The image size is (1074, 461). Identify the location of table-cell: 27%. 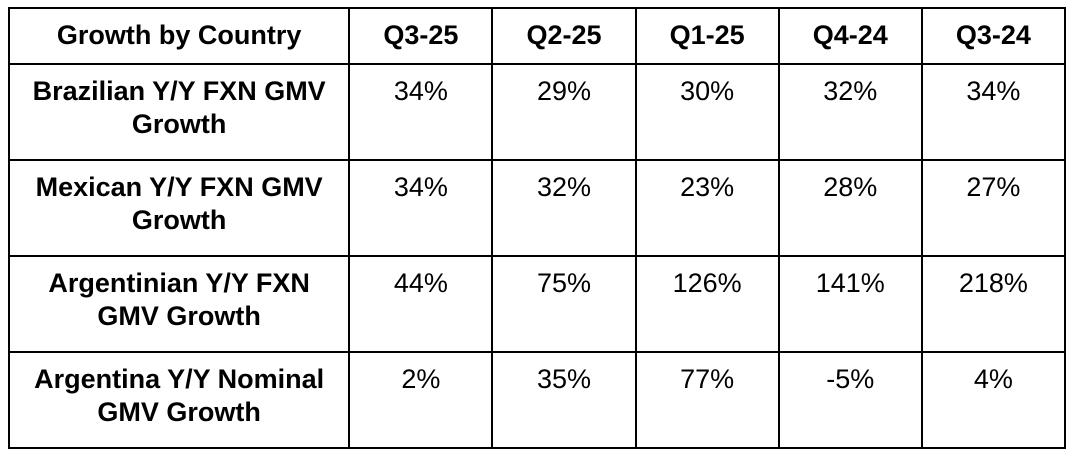
(993, 208).